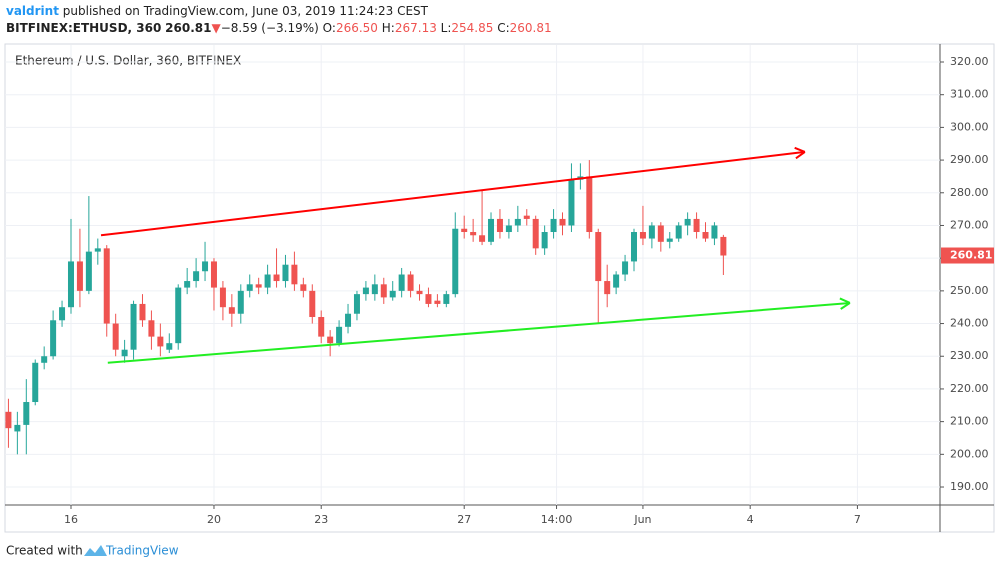  I want to click on y-tick-label: 190.00, so click(969, 486).